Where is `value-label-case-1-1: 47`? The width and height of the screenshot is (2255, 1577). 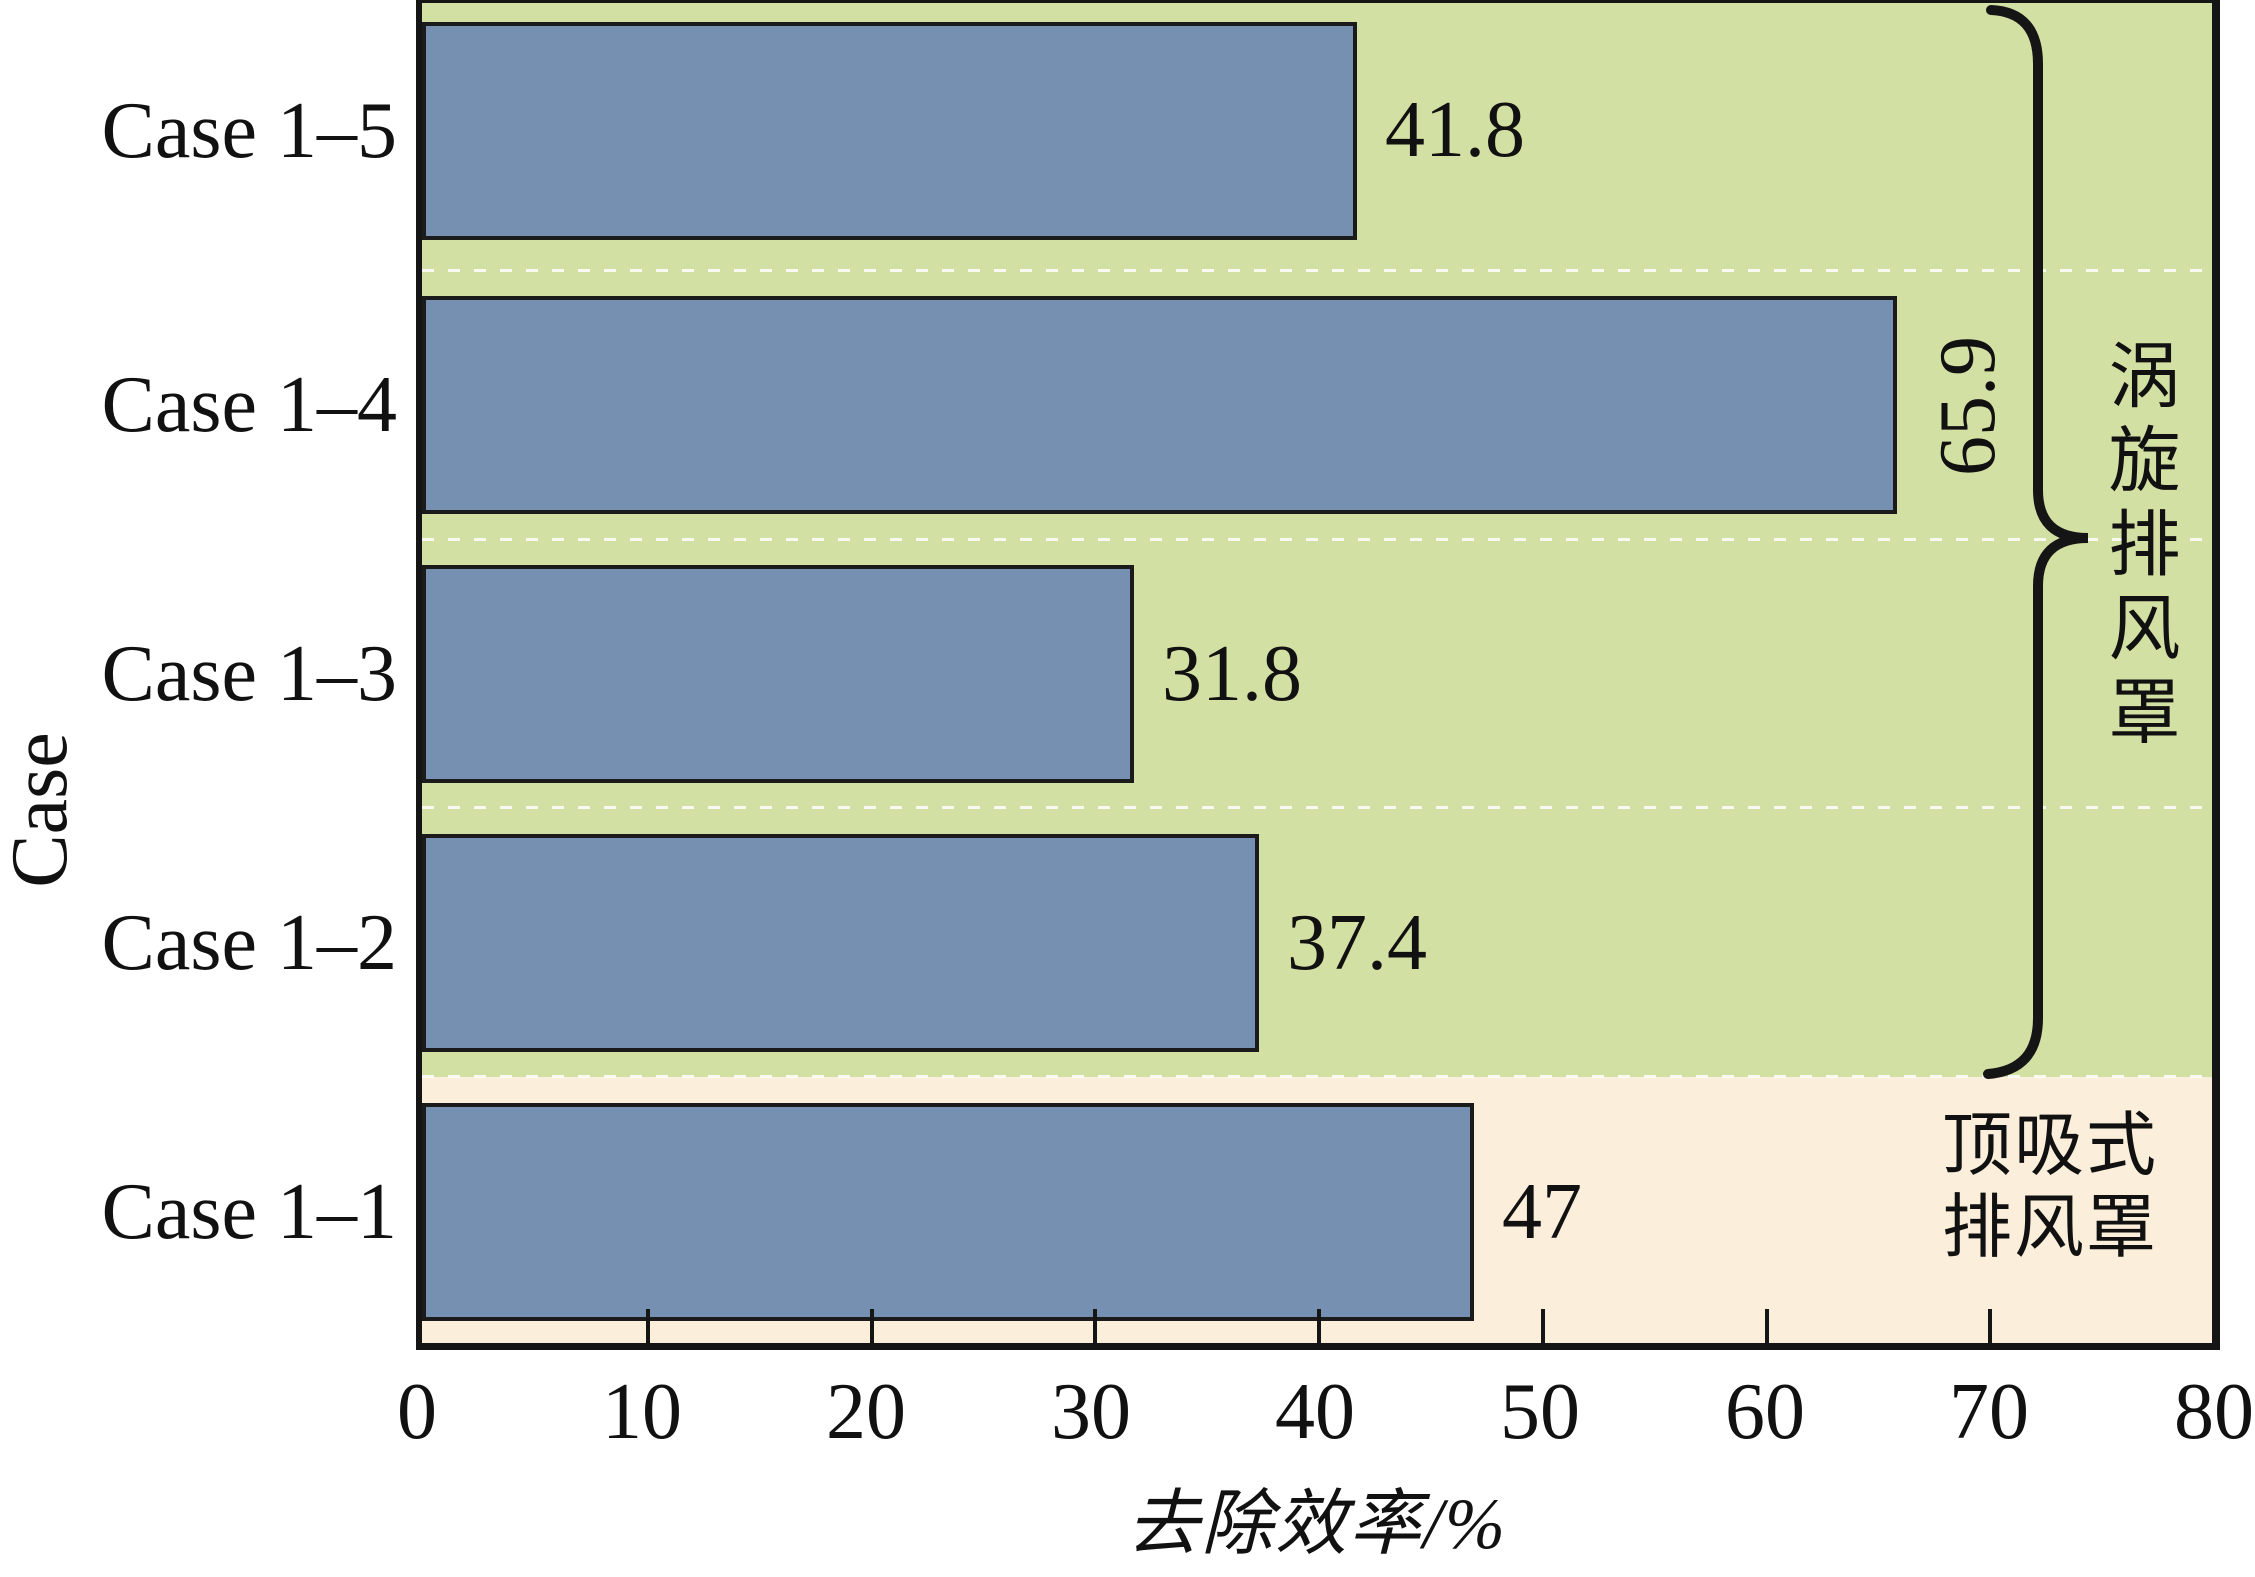
value-label-case-1-1: 47 is located at coordinates (1542, 1212).